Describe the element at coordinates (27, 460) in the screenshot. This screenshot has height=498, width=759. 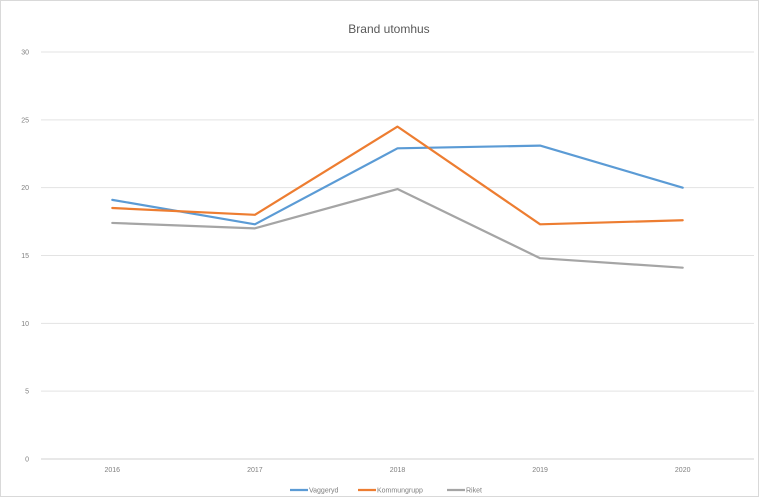
I see `y-tick-label: 0` at that location.